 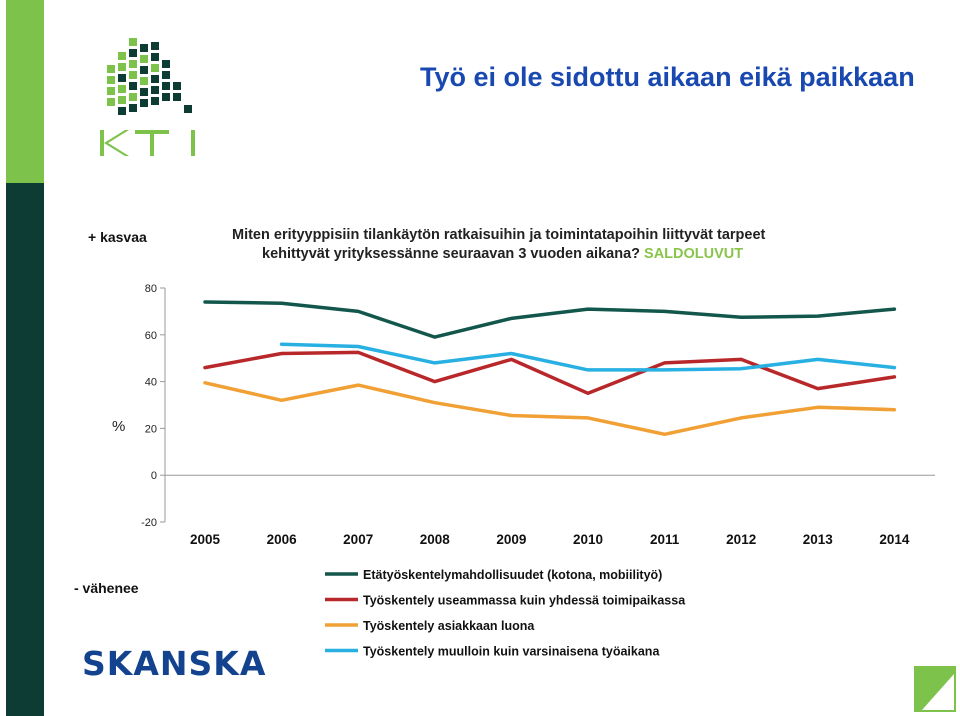 I want to click on x-tick-label: 2006, so click(x=282, y=539).